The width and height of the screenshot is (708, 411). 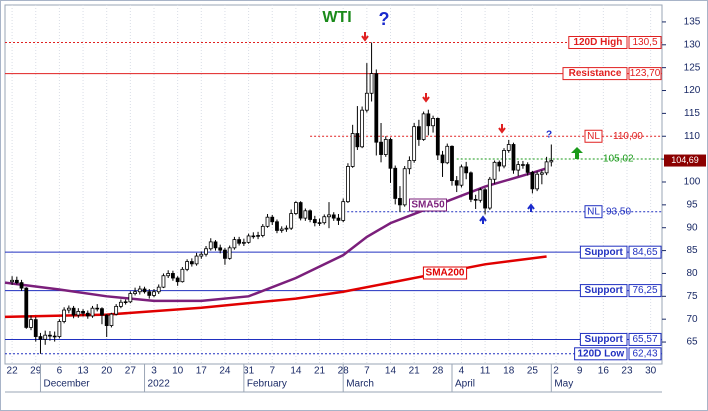 I want to click on level-value: 123,70, so click(x=645, y=73).